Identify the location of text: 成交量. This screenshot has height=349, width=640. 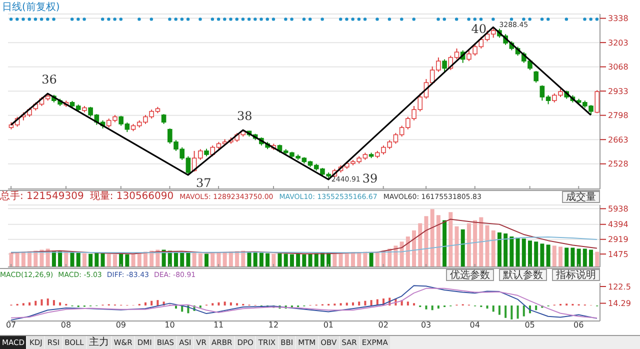
(581, 197).